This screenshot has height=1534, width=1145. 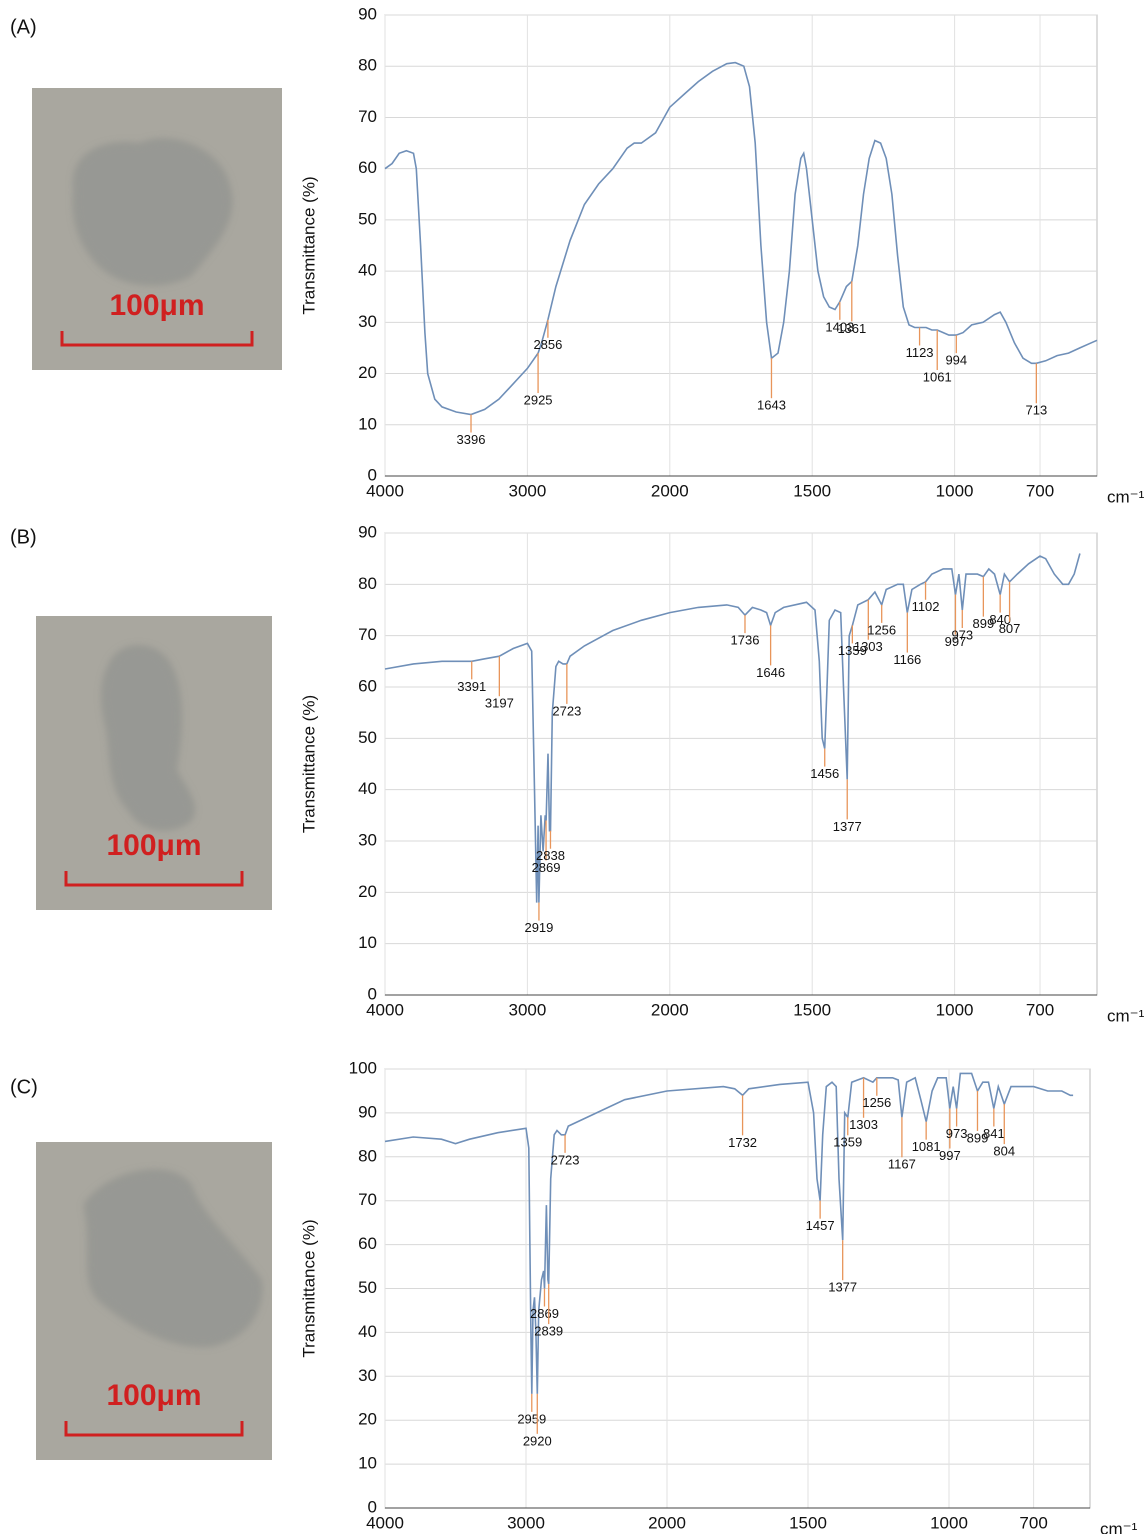 I want to click on peak-label: 2919, so click(x=538, y=927).